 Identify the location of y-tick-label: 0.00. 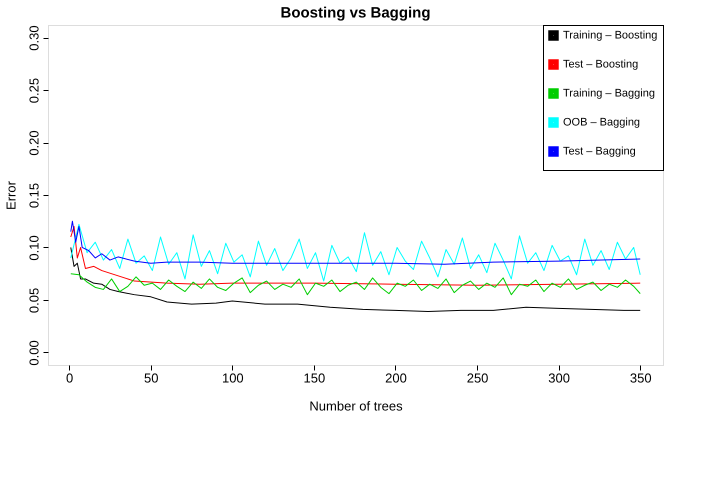
(34, 353).